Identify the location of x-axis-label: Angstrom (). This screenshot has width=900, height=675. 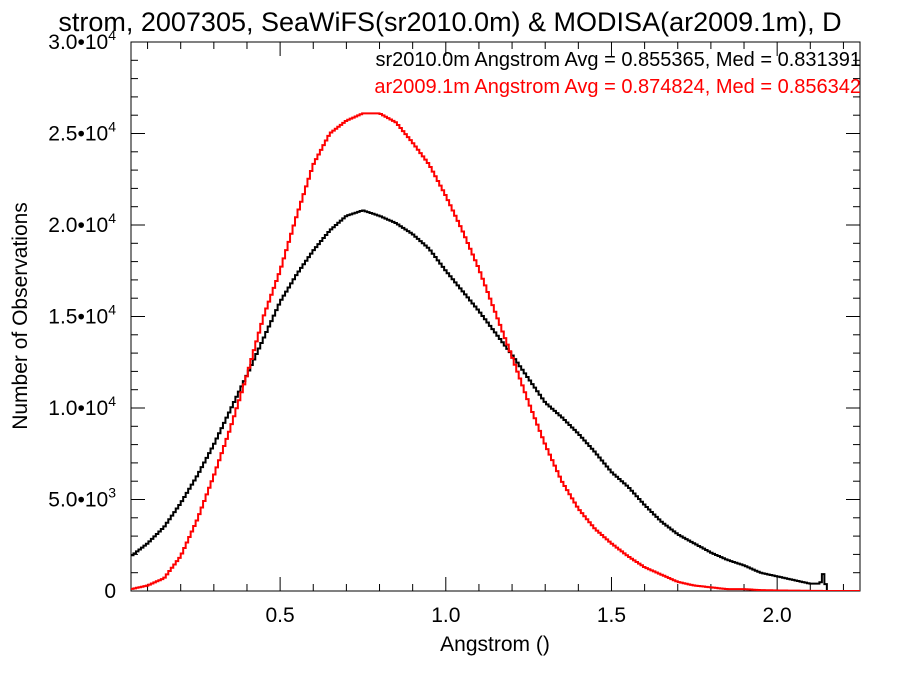
(495, 644).